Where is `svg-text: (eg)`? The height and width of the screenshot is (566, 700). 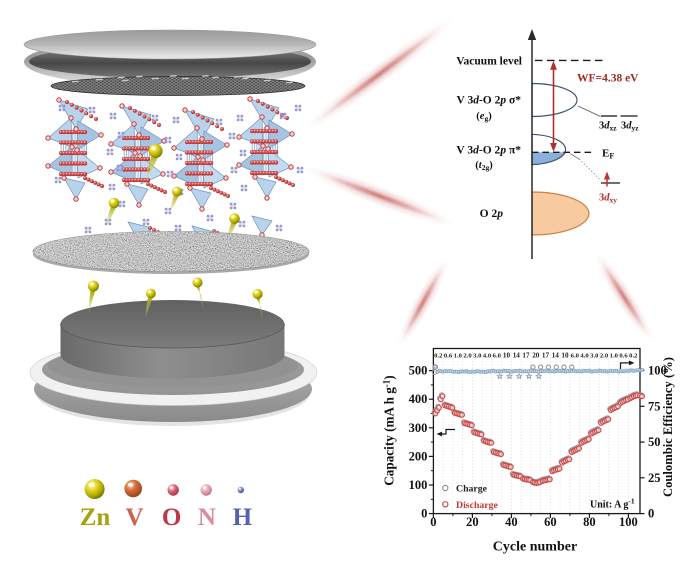 svg-text: (eg) is located at coordinates (484, 117).